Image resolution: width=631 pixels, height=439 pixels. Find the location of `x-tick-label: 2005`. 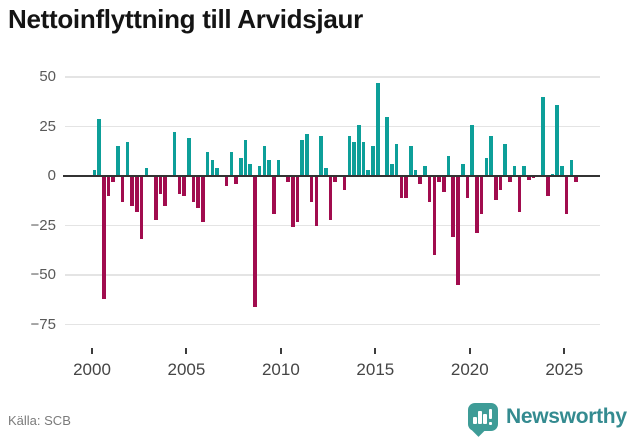

x-tick-label: 2005 is located at coordinates (186, 369).